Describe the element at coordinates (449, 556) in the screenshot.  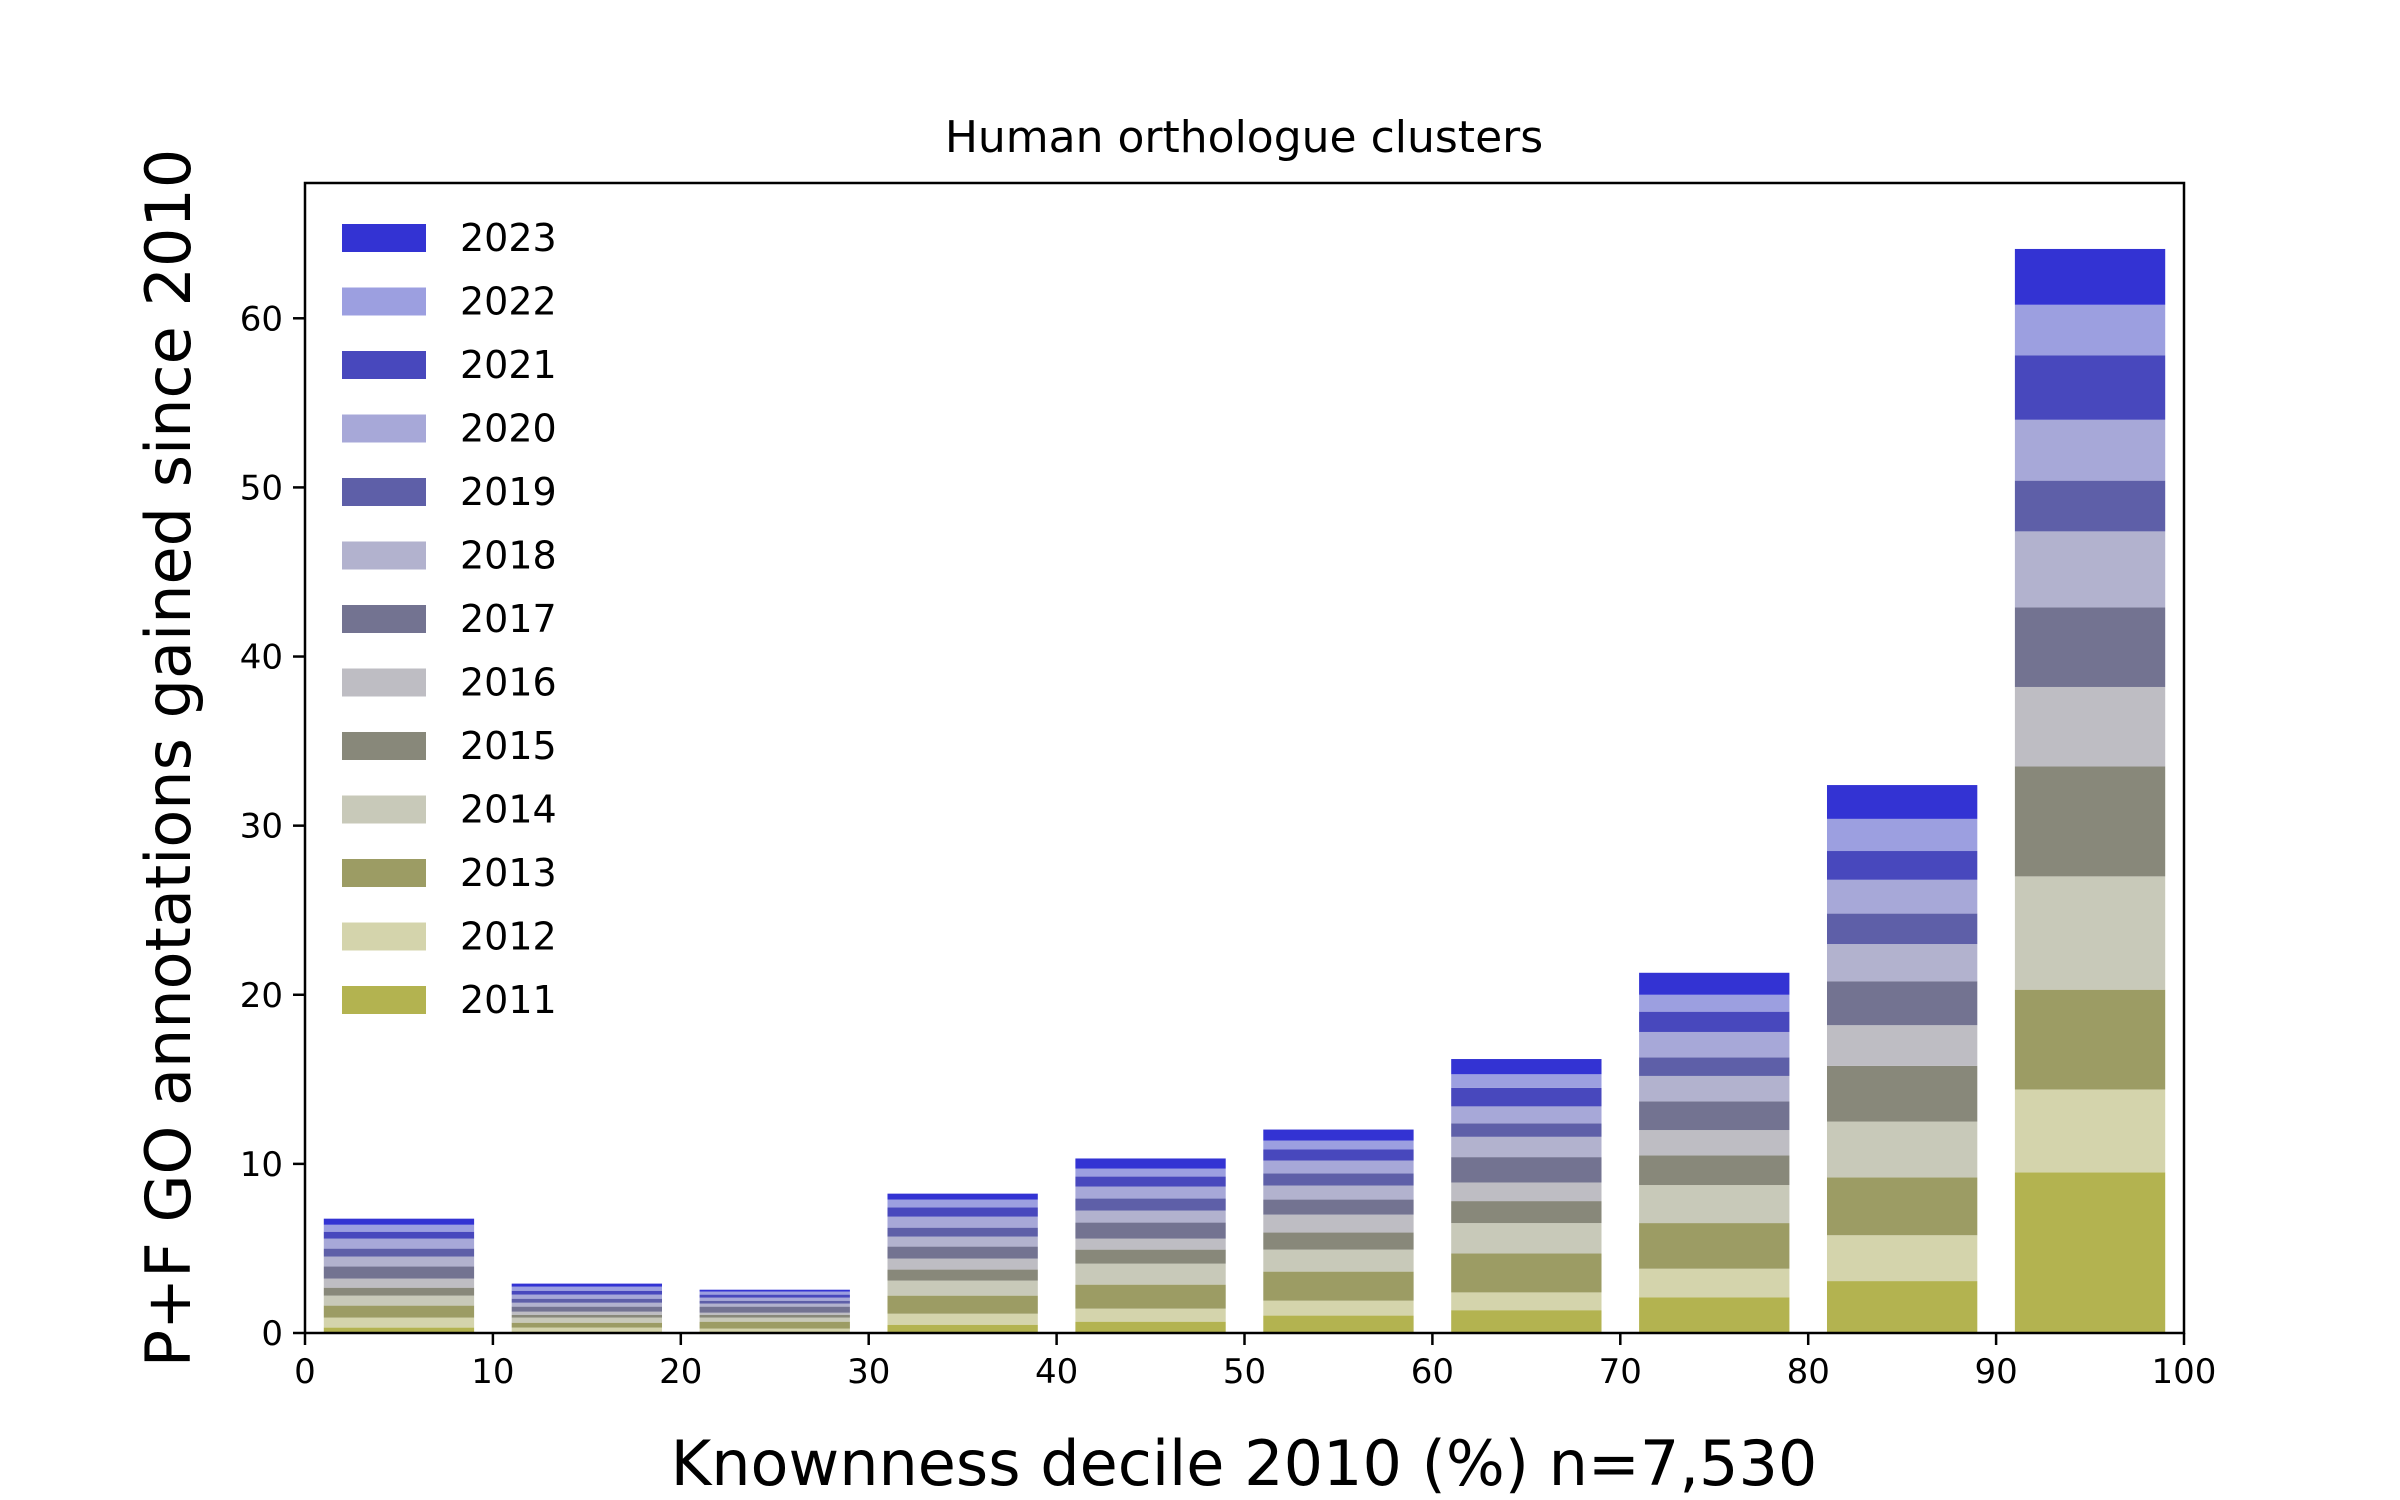
I see `legend-item-2018: 2018` at that location.